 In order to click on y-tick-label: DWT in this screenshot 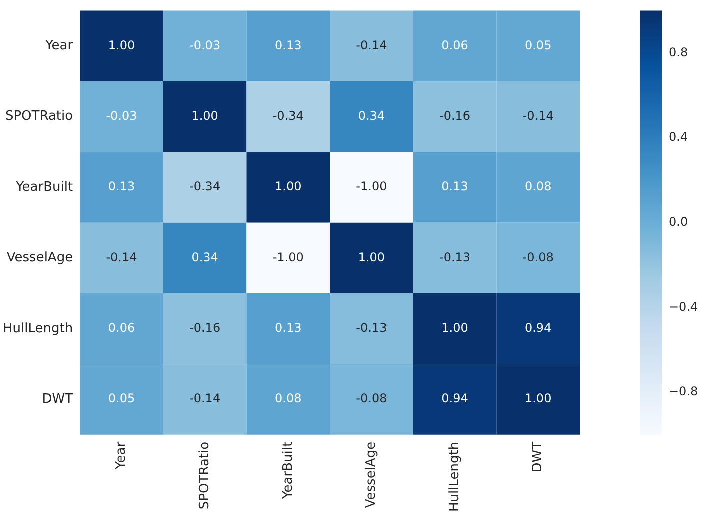, I will do `click(58, 399)`.